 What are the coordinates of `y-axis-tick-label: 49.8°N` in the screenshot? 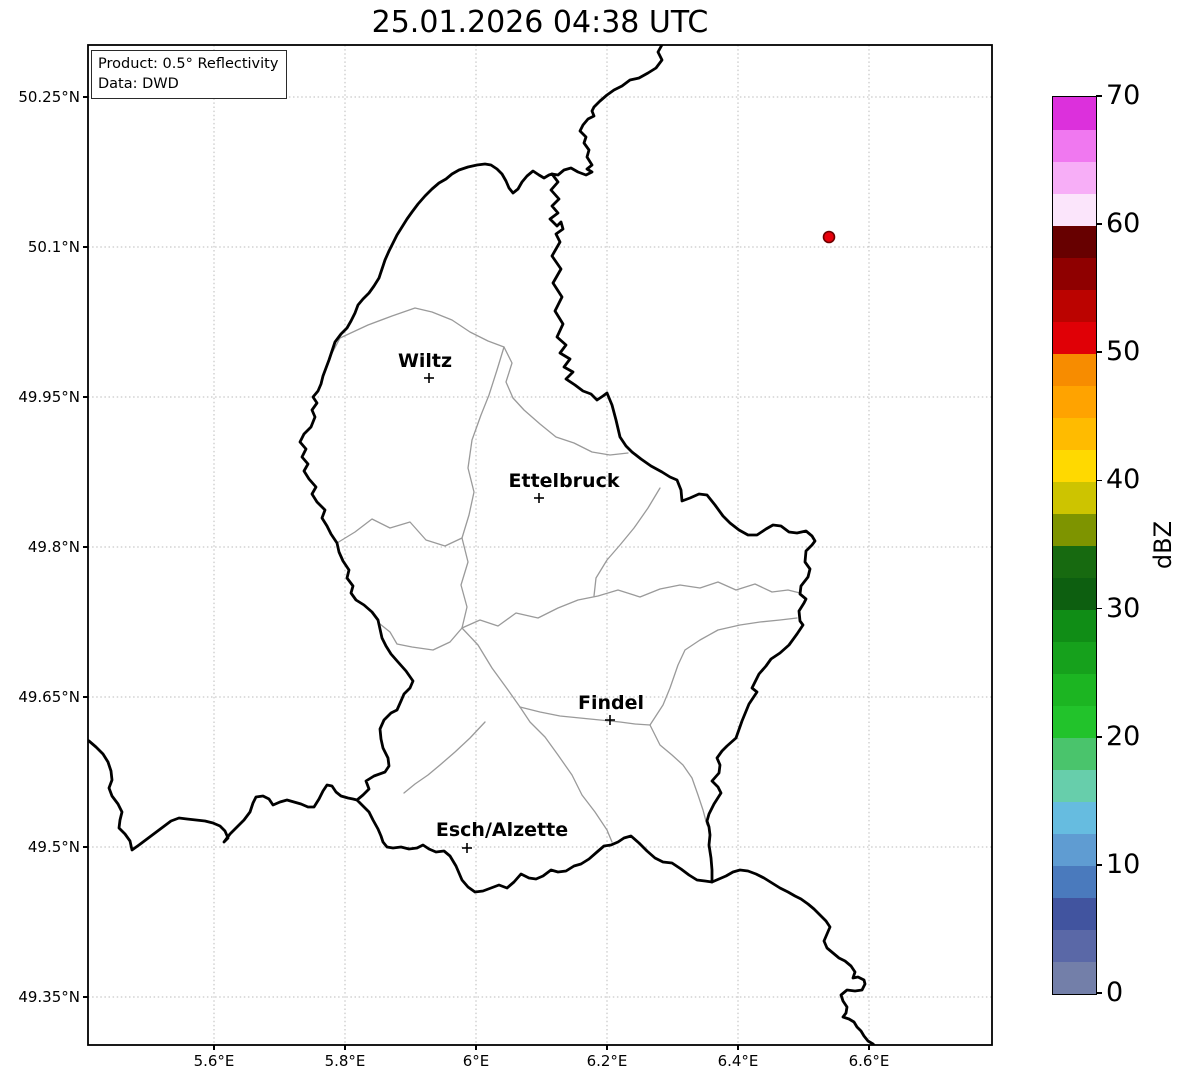 It's located at (53, 547).